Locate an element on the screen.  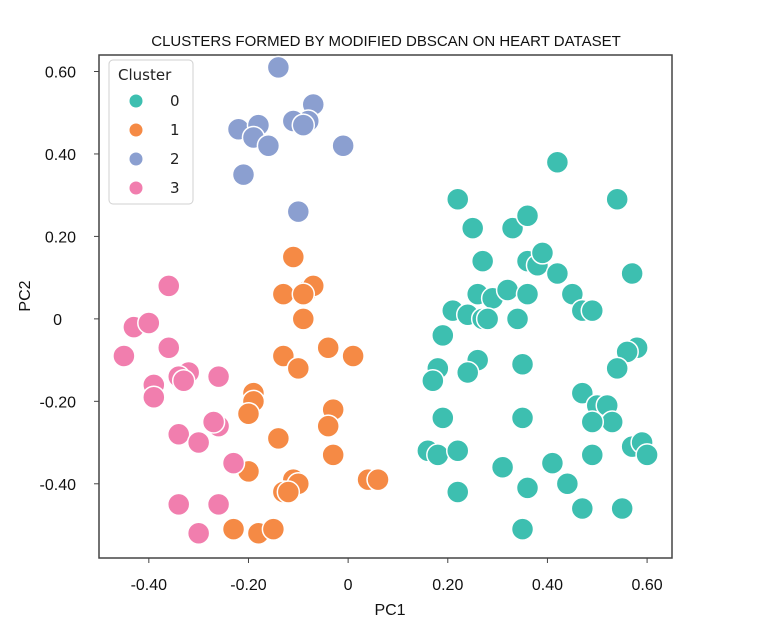
x-tick-label: 0 is located at coordinates (348, 585).